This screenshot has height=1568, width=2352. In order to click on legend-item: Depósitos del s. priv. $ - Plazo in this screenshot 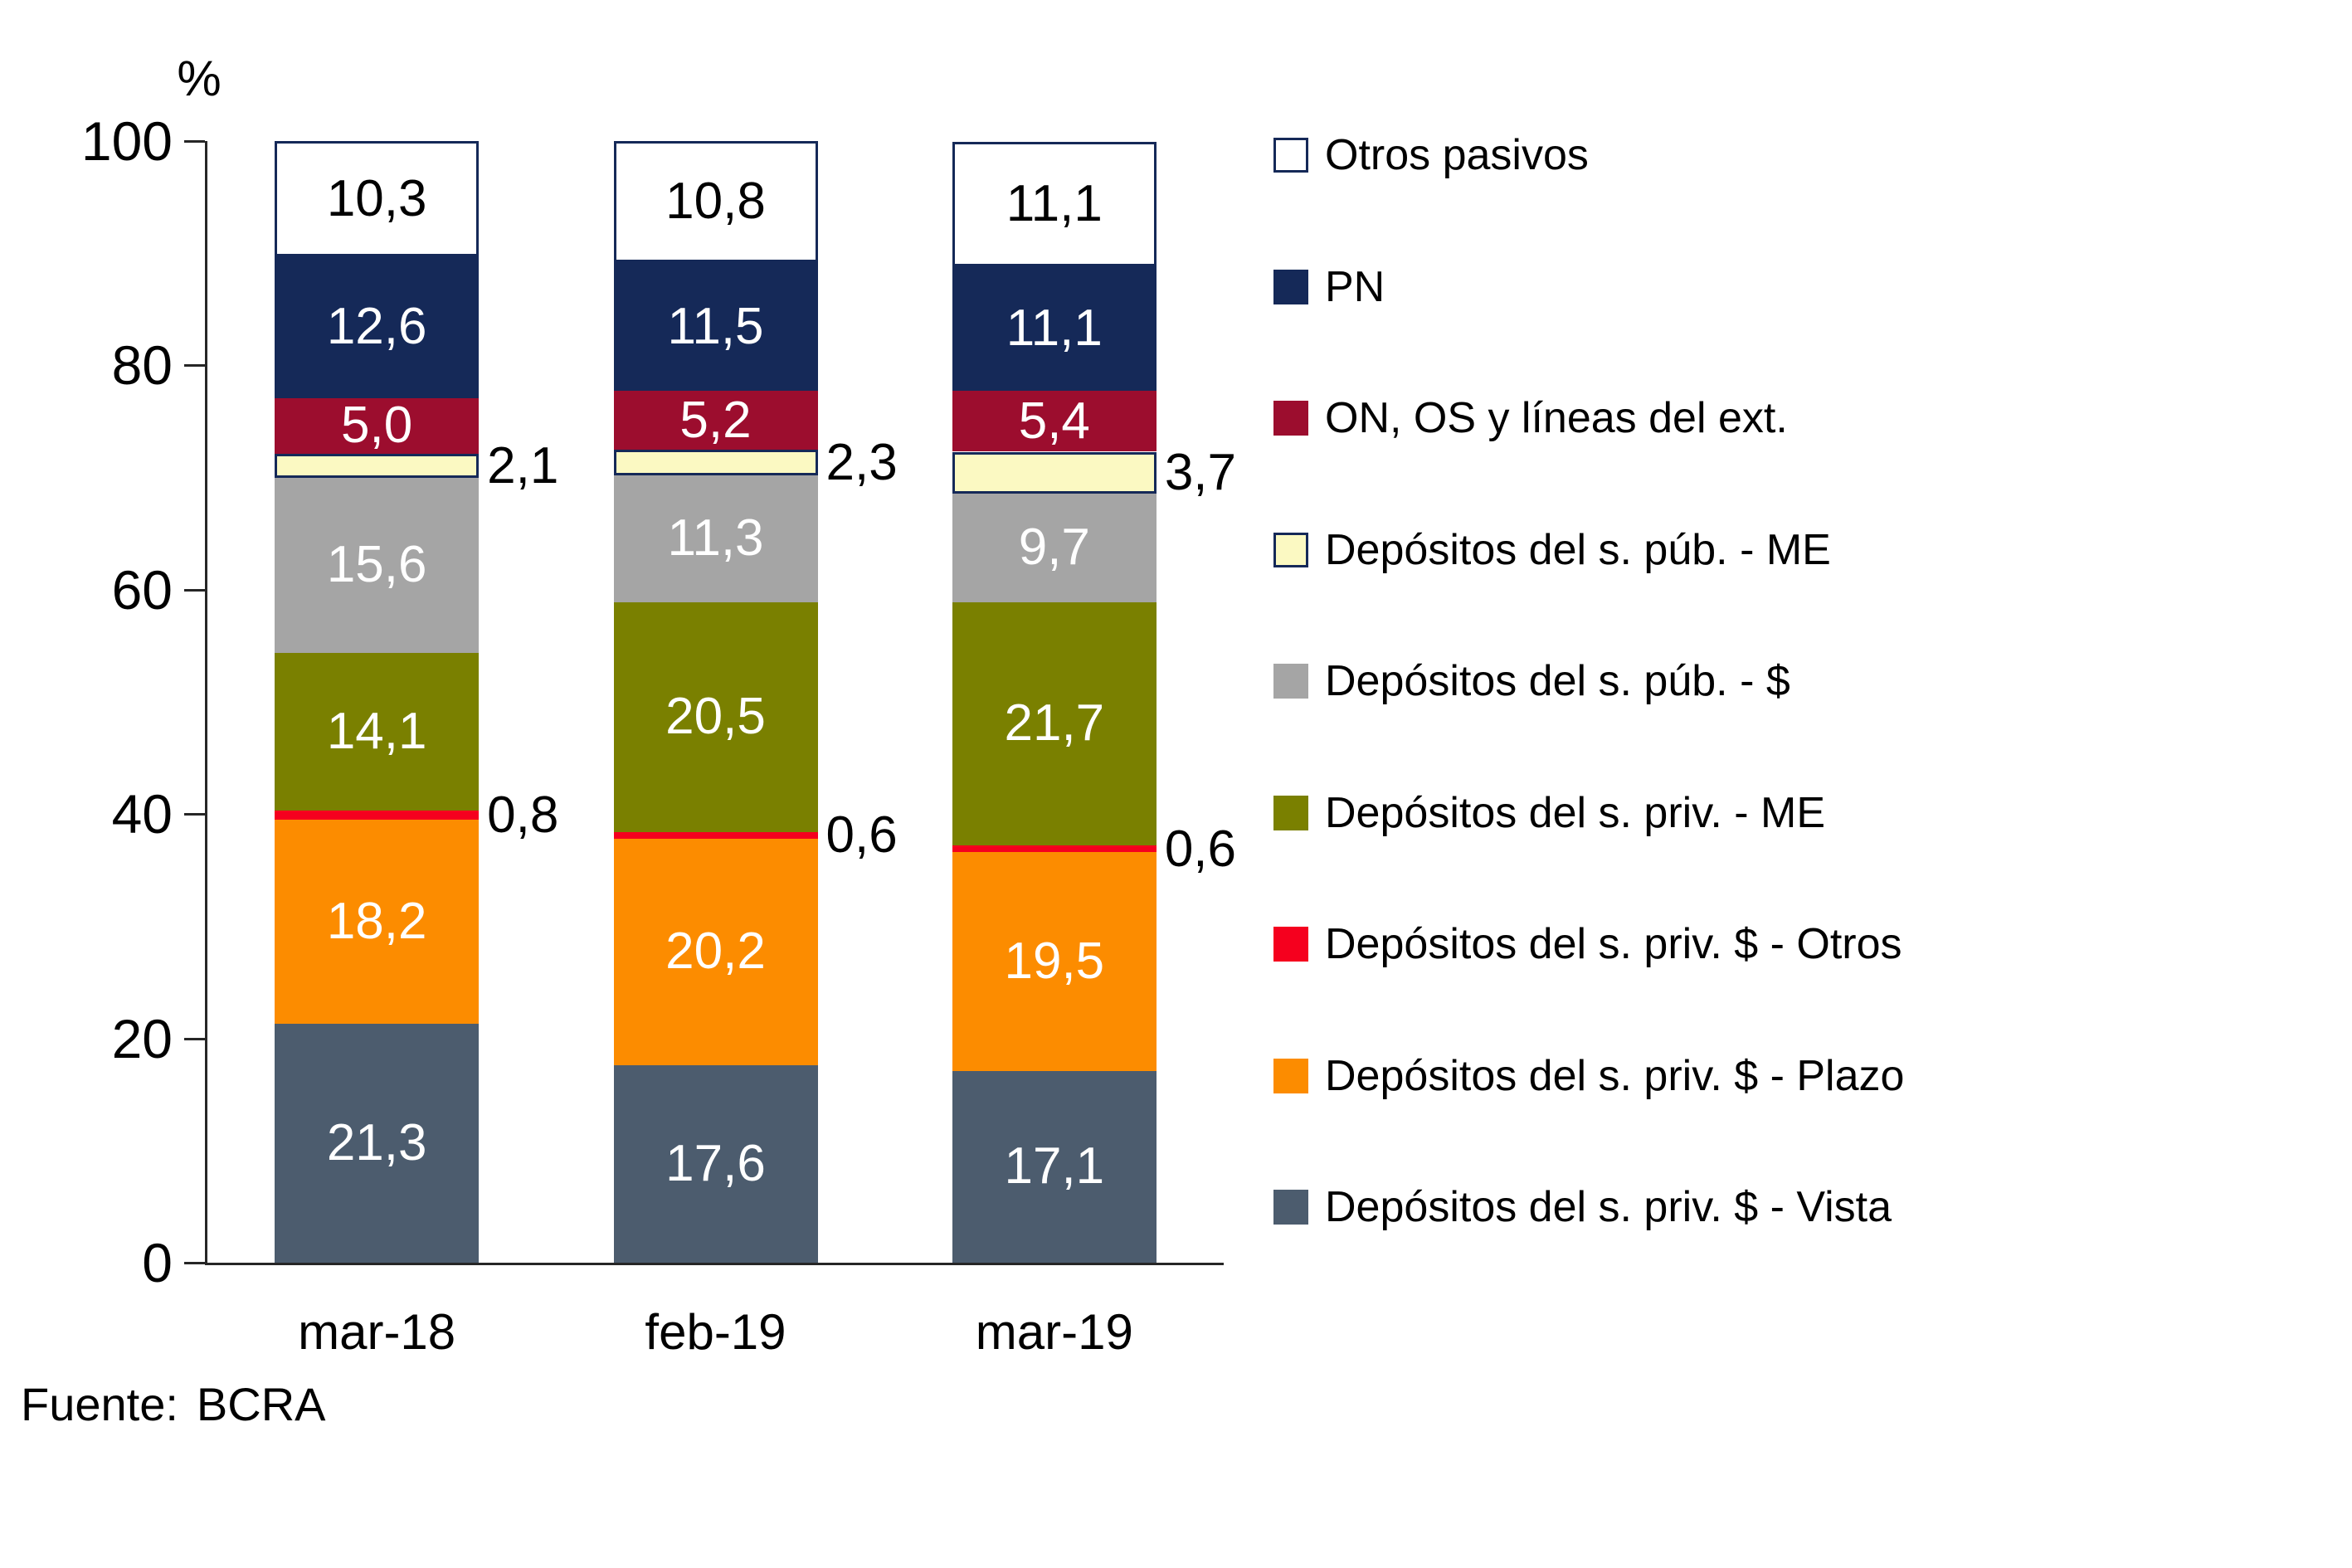, I will do `click(1588, 1076)`.